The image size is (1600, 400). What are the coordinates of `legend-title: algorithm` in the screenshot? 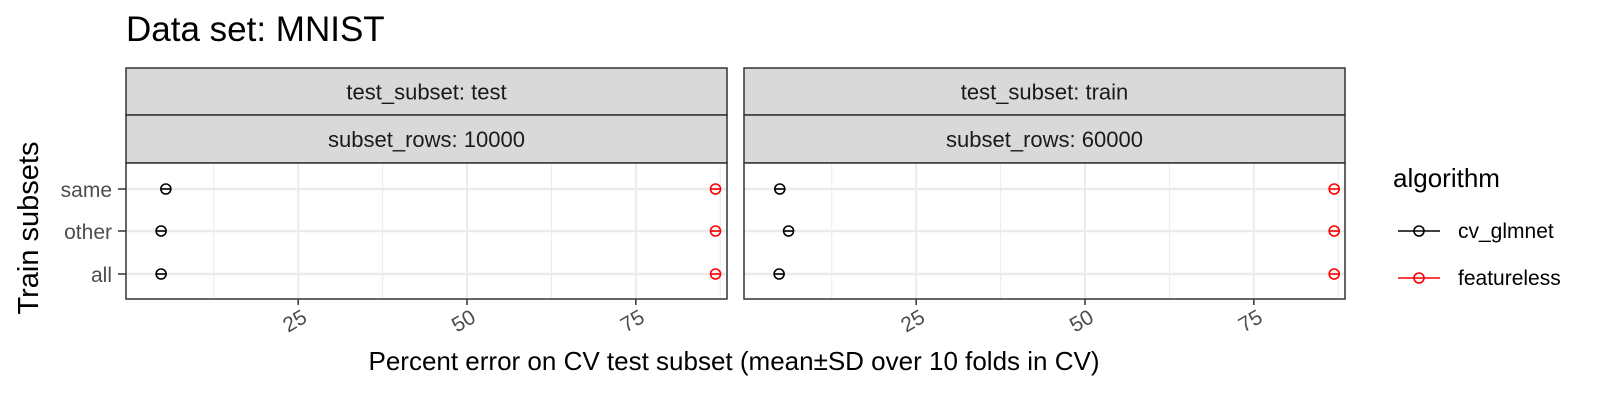 It's located at (1446, 178).